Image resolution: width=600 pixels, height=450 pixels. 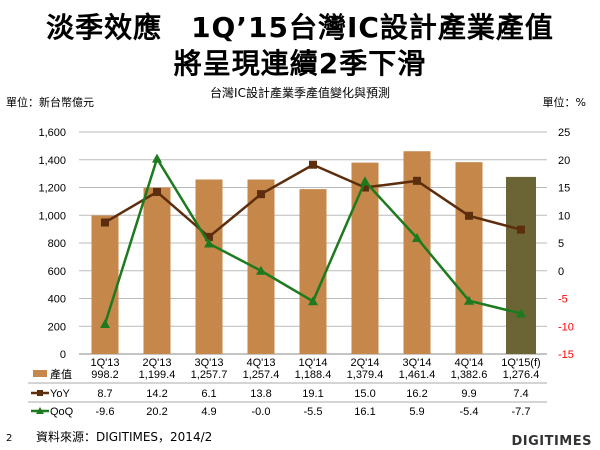 I want to click on table-cell: 1,461.4, so click(x=417, y=375).